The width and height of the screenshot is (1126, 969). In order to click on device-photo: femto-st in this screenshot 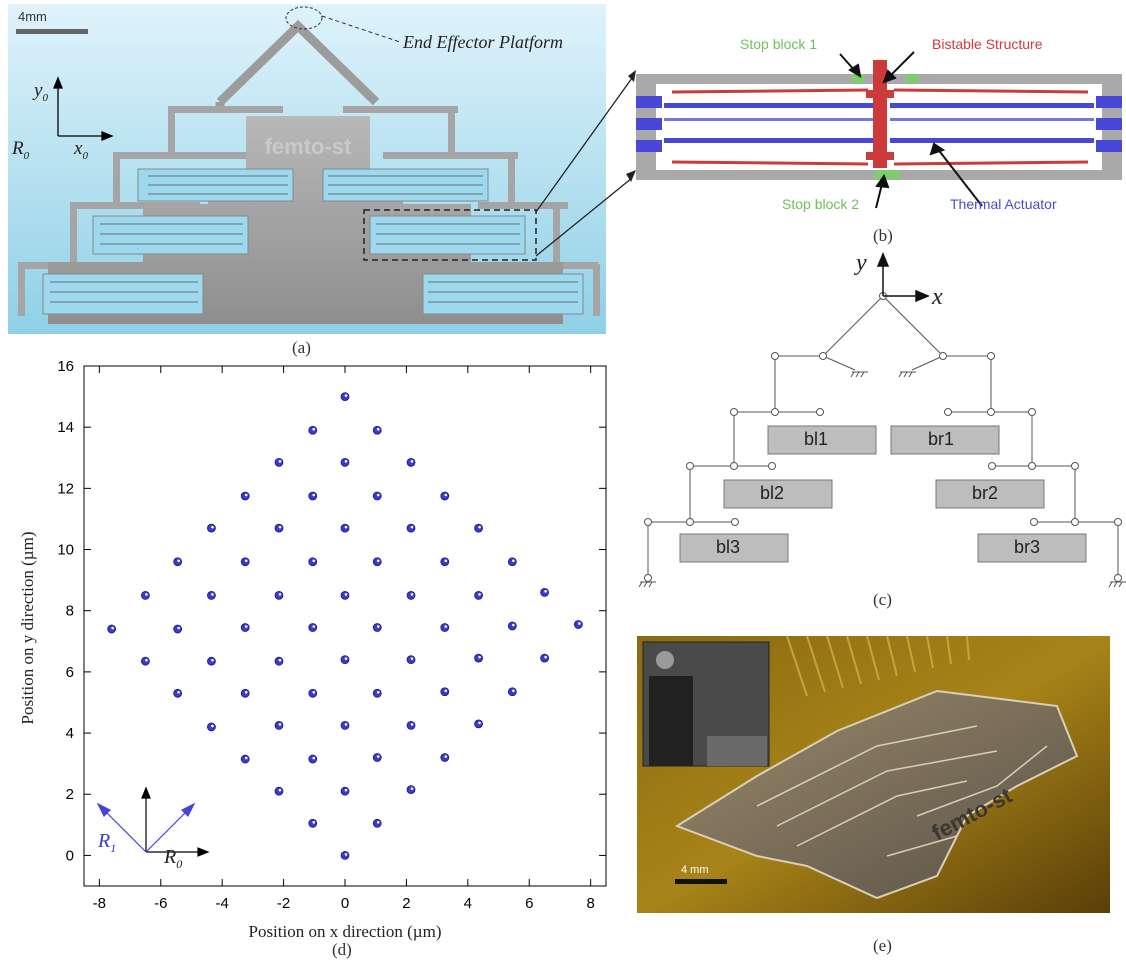, I will do `click(873, 774)`.